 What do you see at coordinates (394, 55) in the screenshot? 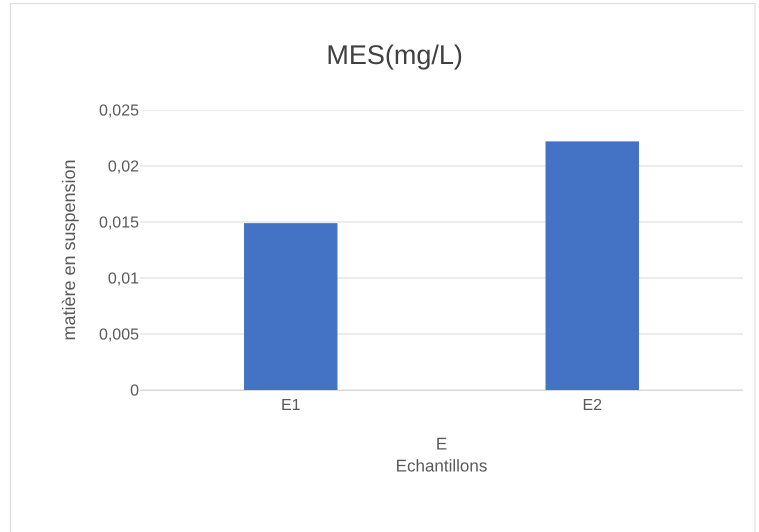
I see `chart-title: MES(mg/L)` at bounding box center [394, 55].